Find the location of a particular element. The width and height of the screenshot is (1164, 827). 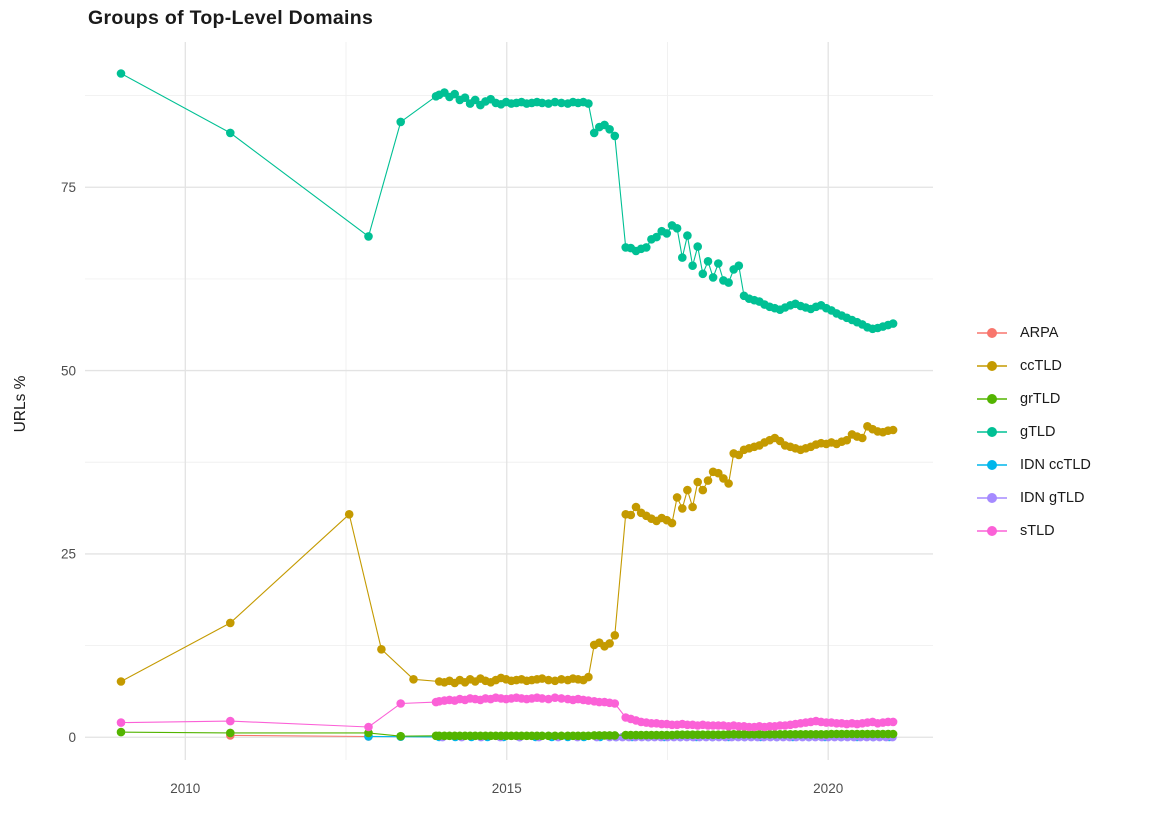

y-axis-tick-label: 0 is located at coordinates (72, 737).